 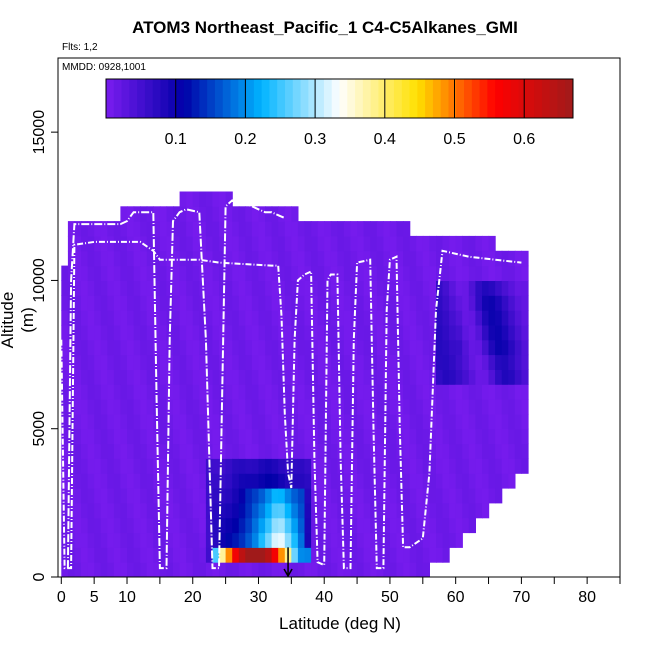 What do you see at coordinates (259, 597) in the screenshot?
I see `x-tick-label: 30` at bounding box center [259, 597].